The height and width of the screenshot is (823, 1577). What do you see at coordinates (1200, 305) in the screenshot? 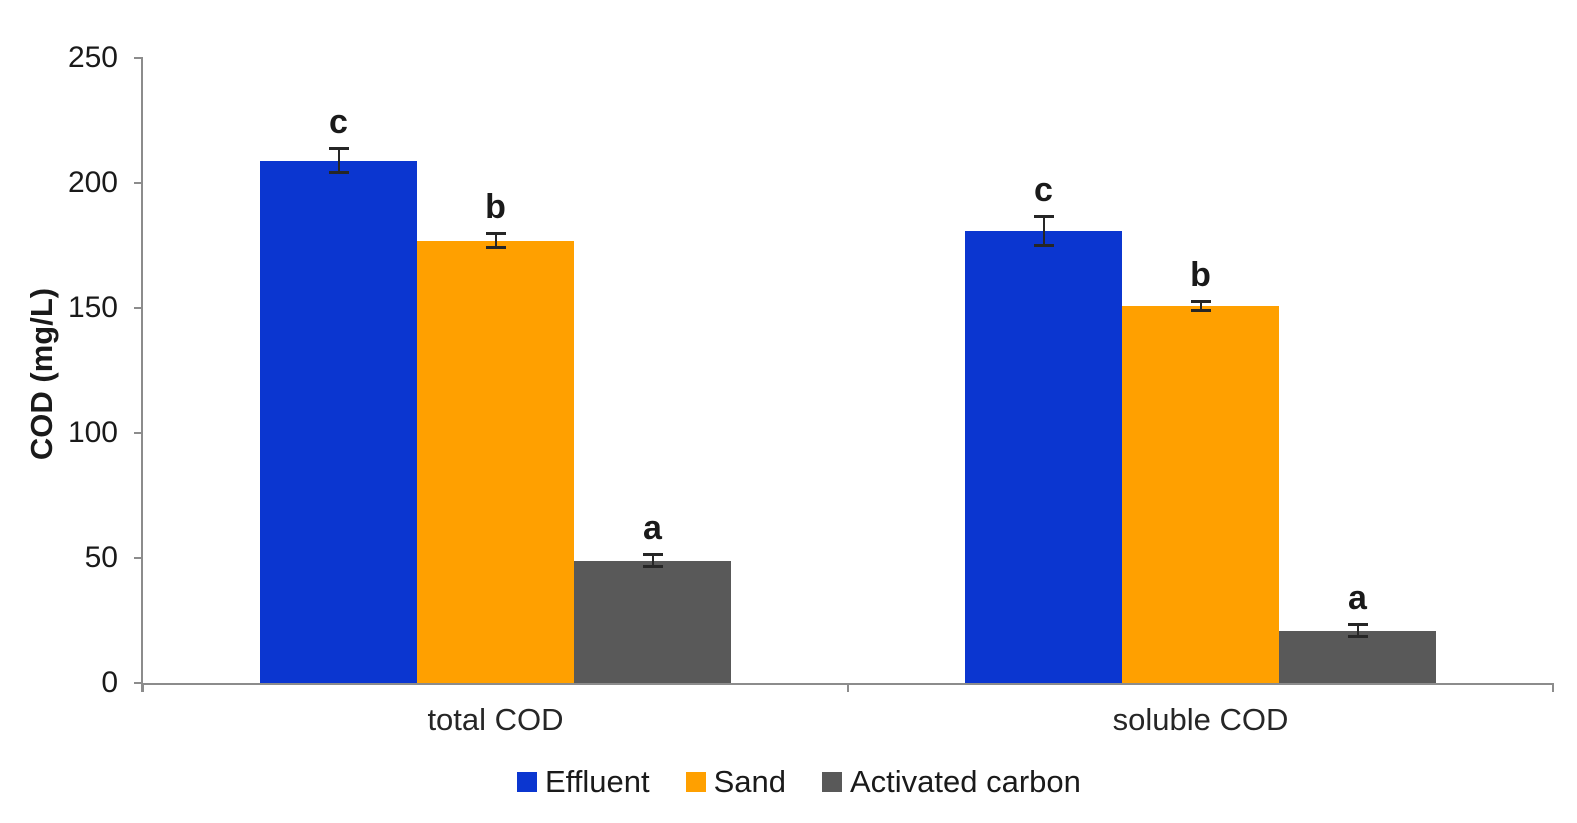
I see `error-bar-stem-sand-soluble-cod` at bounding box center [1200, 305].